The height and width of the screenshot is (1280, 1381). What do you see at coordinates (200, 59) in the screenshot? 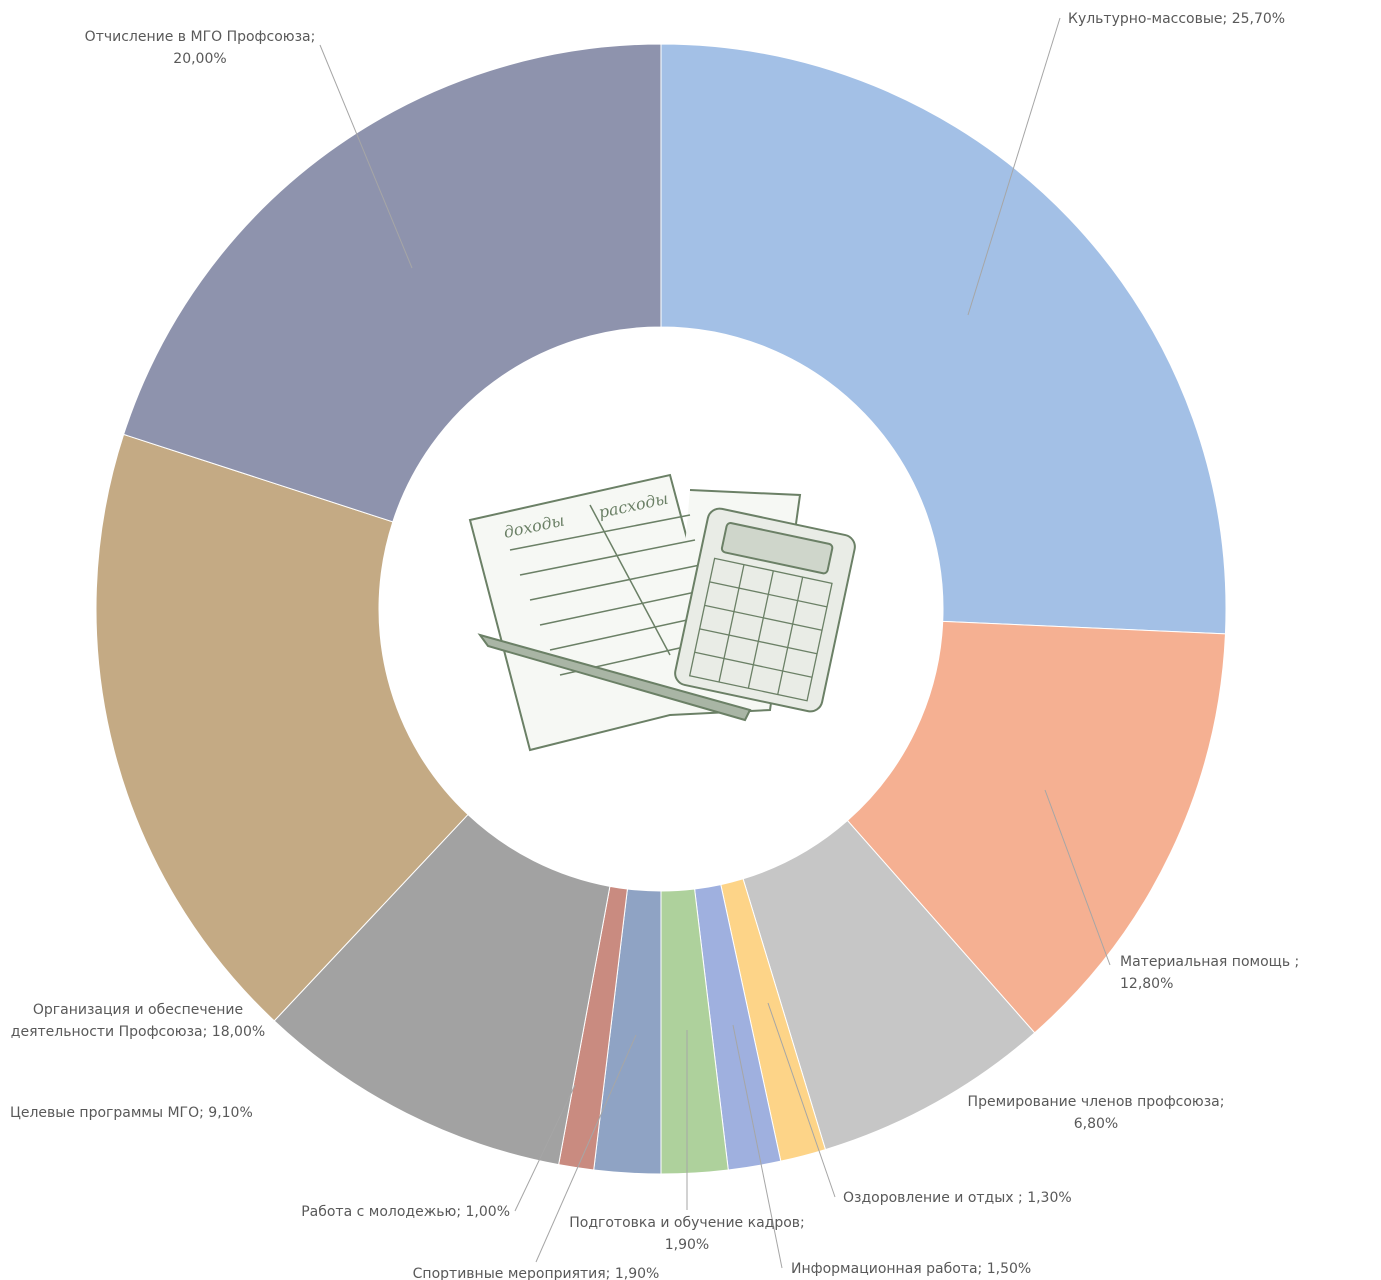
I see `value-label: 20,00%` at bounding box center [200, 59].